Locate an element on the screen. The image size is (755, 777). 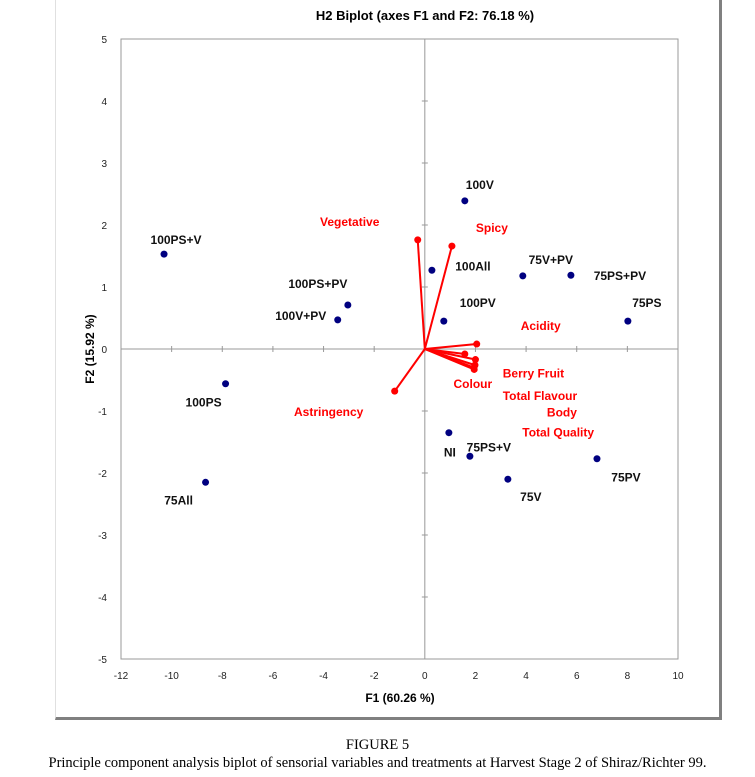
y-tick-label: 4 is located at coordinates (104, 102).